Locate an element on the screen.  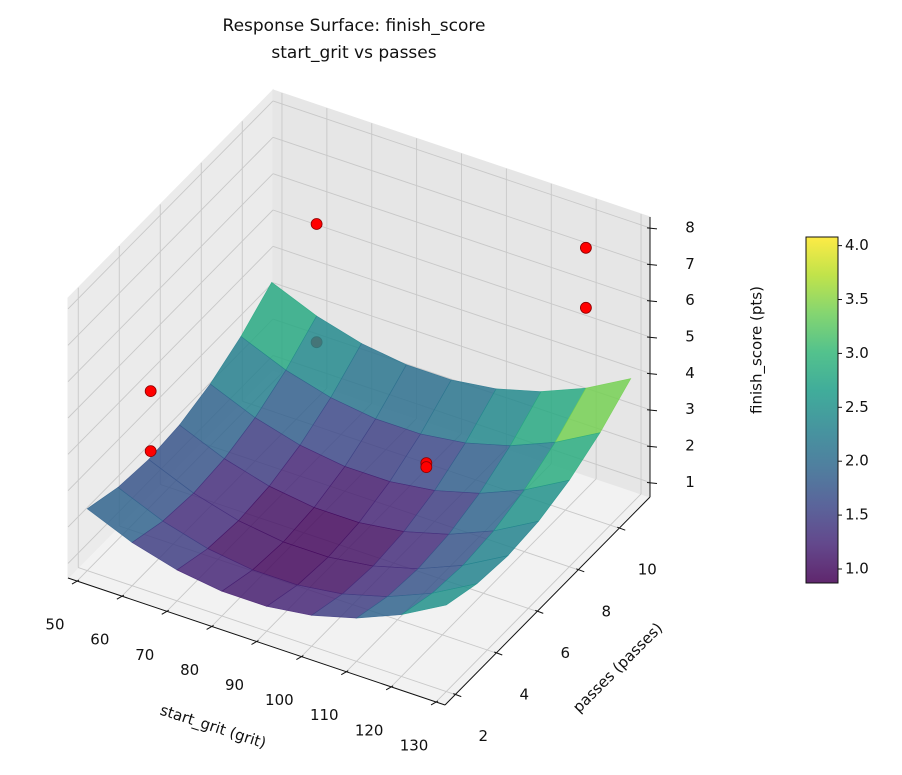
colorbar-frame is located at coordinates (822, 410).